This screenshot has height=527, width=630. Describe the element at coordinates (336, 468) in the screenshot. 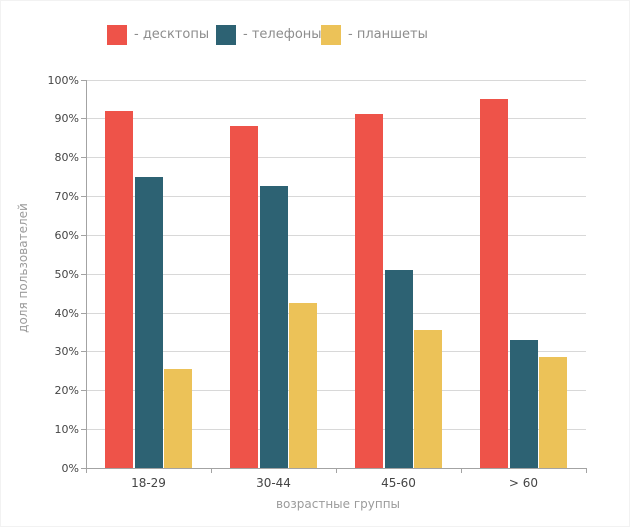

I see `x-axis-line` at that location.